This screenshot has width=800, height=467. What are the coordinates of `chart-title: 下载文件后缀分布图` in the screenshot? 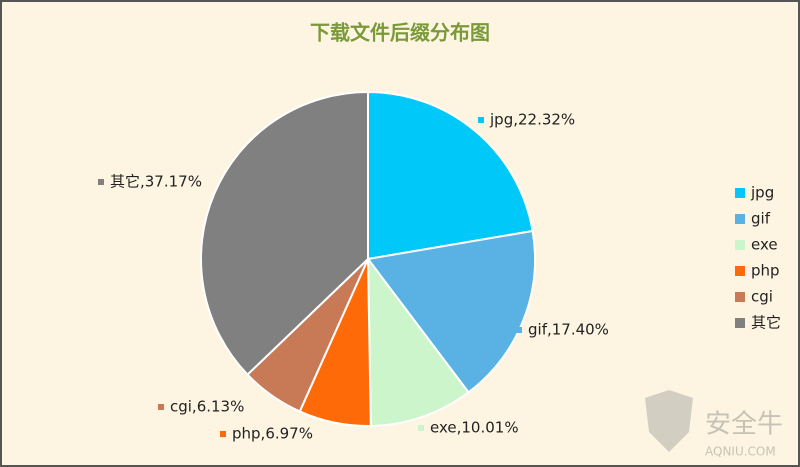 It's located at (400, 33).